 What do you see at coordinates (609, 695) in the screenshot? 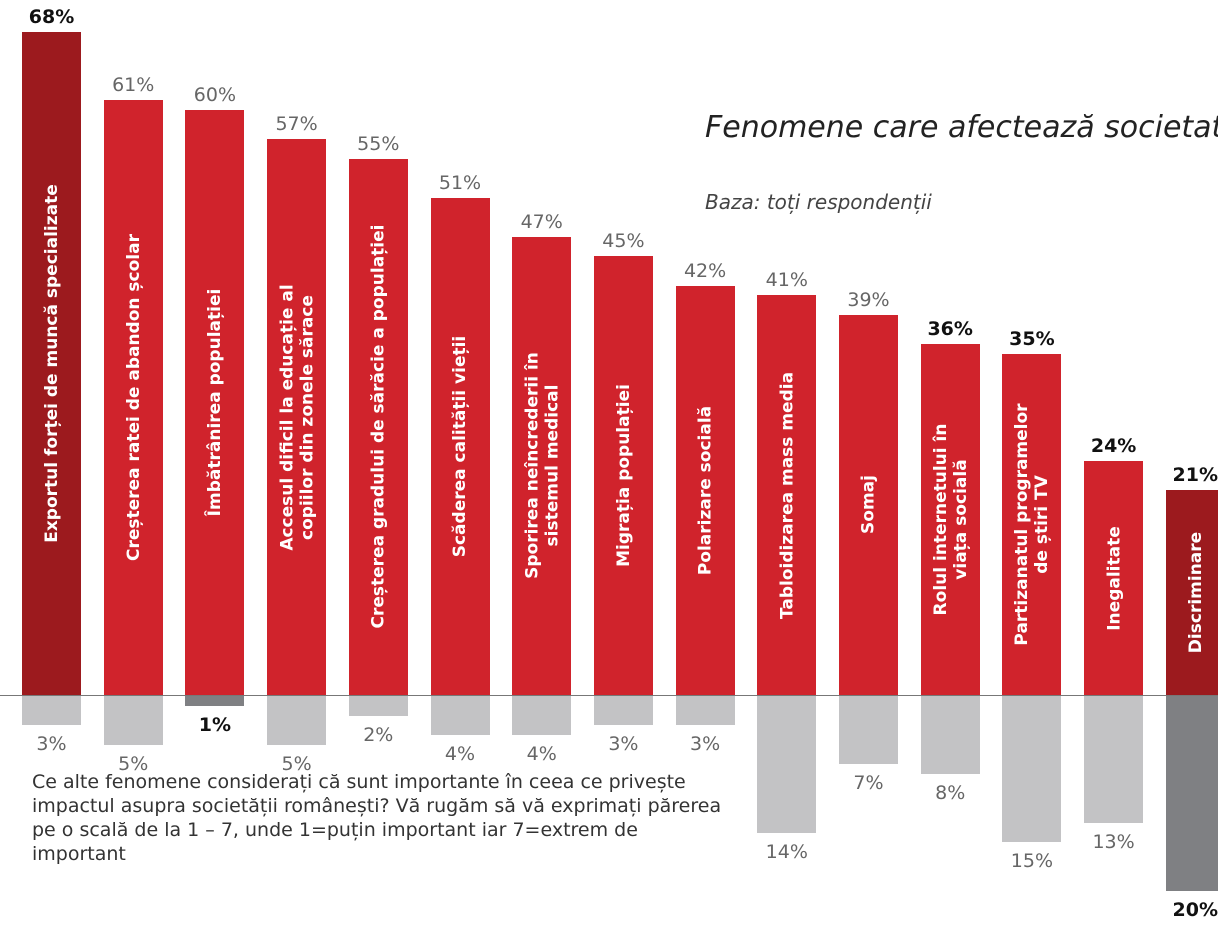
I see `axis-line` at bounding box center [609, 695].